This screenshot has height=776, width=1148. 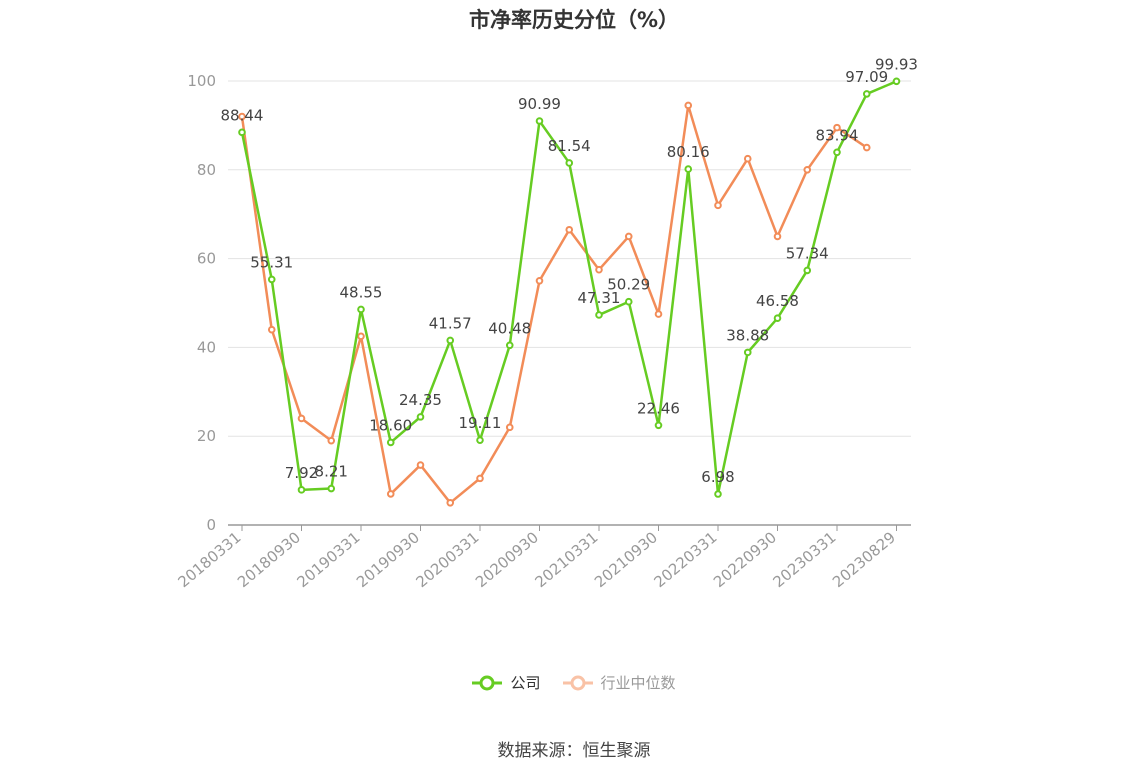 I want to click on data-label-company-20220331: 6.98, so click(x=717, y=477).